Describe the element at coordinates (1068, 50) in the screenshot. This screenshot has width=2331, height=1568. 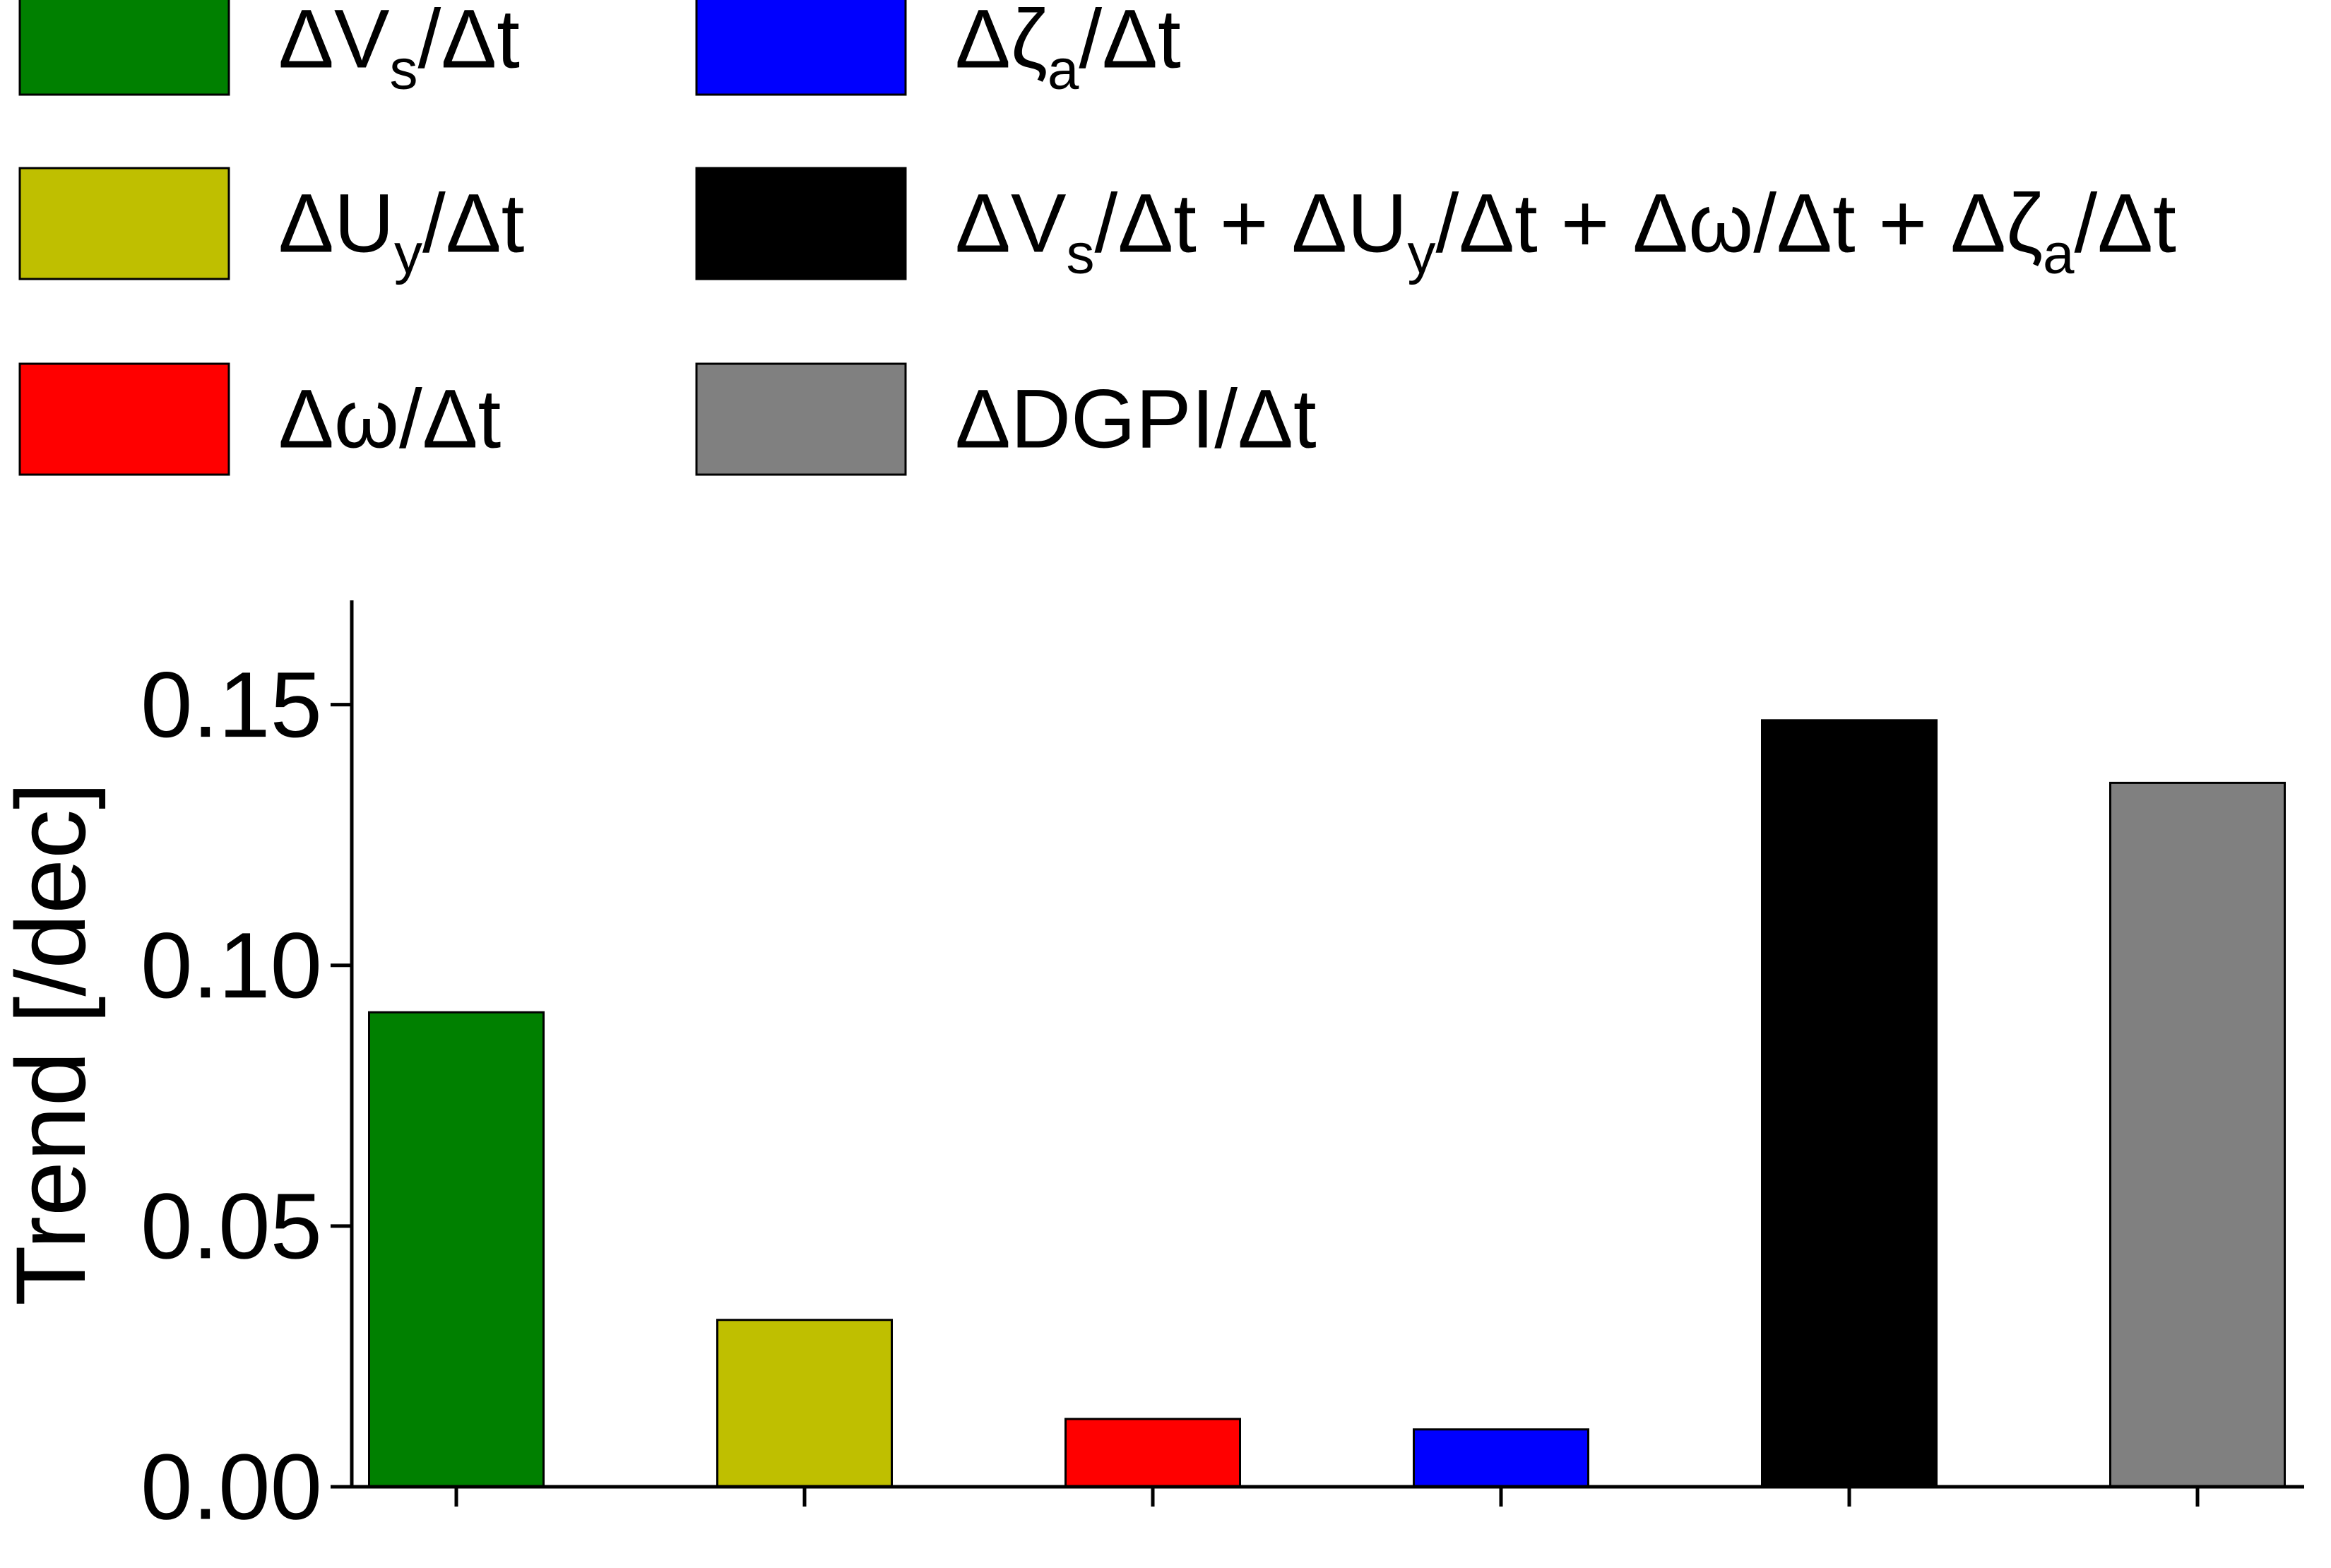
I see `legend-label: Δζa/Δt` at that location.